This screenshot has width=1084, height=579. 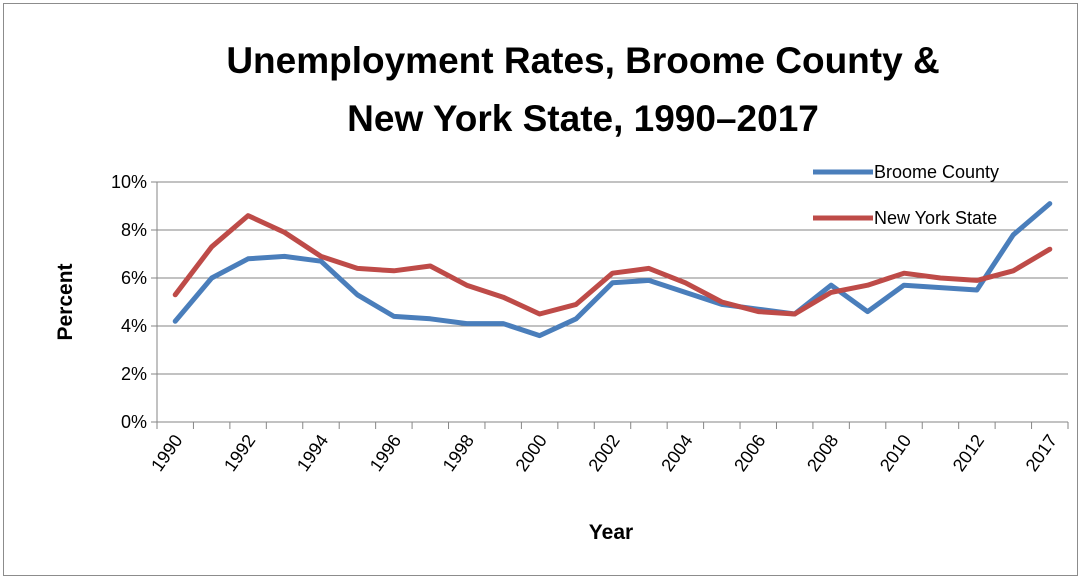 What do you see at coordinates (582, 60) in the screenshot?
I see `chart-title-line-1: Unemployment Rates, Broome County &` at bounding box center [582, 60].